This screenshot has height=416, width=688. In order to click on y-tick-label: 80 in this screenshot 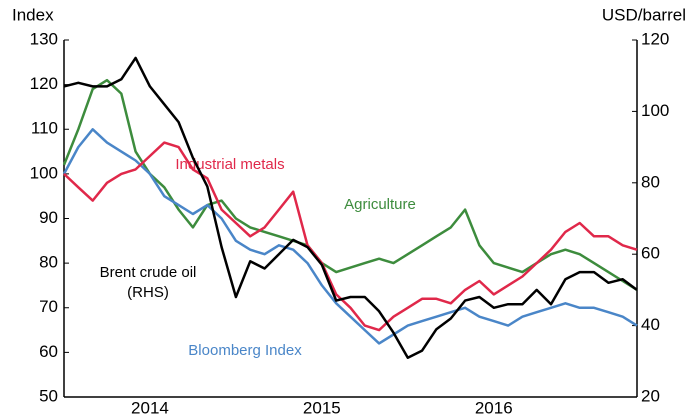, I will do `click(48, 262)`.